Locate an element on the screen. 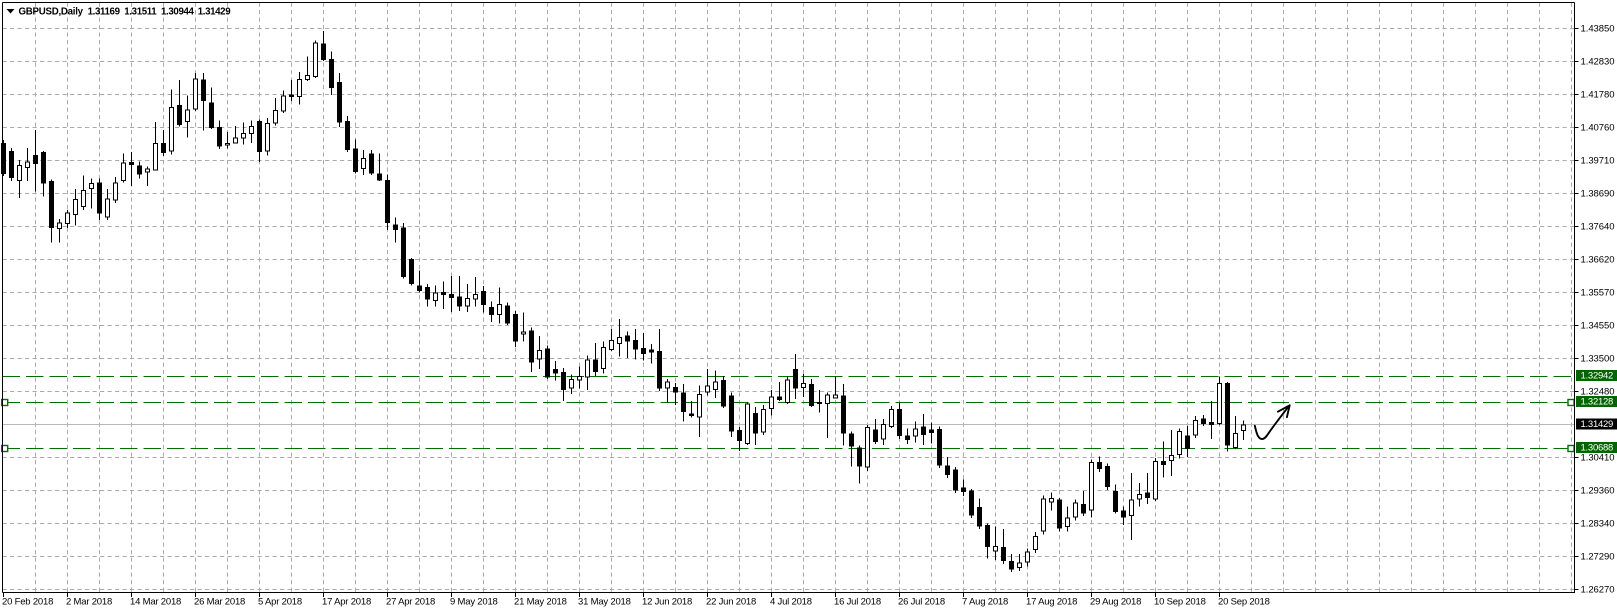 Image resolution: width=1617 pixels, height=613 pixels. svg-text: 20 Sep 2018 is located at coordinates (1244, 602).